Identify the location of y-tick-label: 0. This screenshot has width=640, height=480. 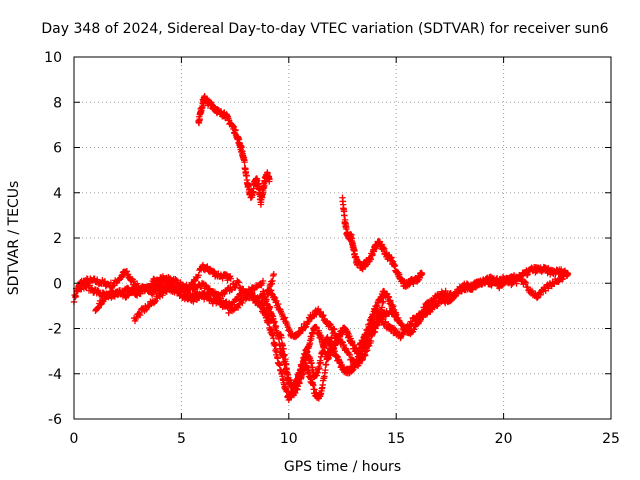
(57, 284).